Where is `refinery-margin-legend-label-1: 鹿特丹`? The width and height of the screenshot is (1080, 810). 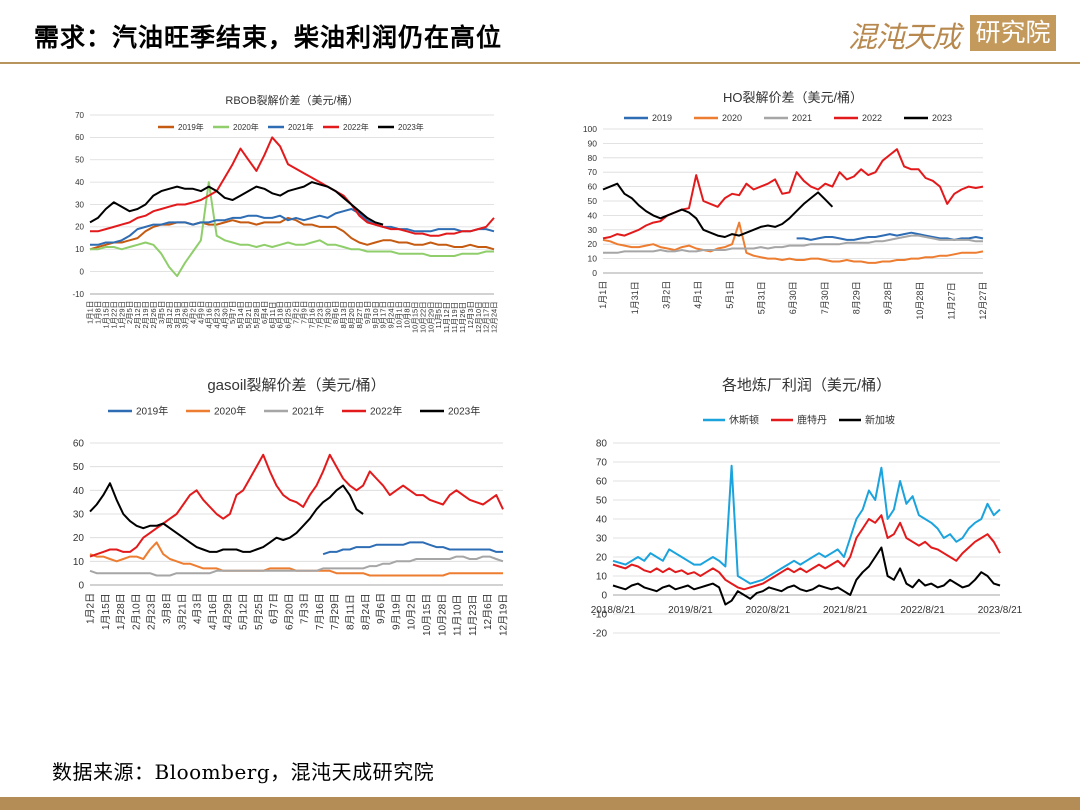
refinery-margin-legend-label-1: 鹿特丹 is located at coordinates (812, 420).